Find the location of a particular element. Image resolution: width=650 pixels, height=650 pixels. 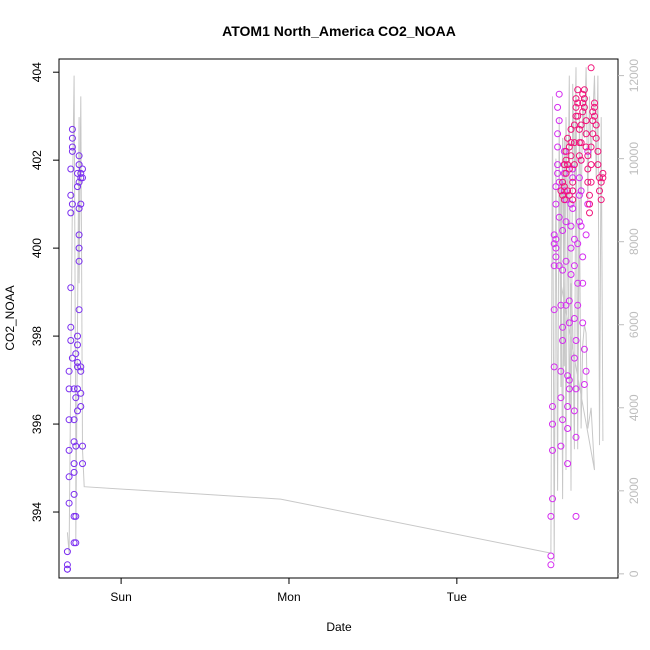

y2-tick-label: 2000 is located at coordinates (634, 490).